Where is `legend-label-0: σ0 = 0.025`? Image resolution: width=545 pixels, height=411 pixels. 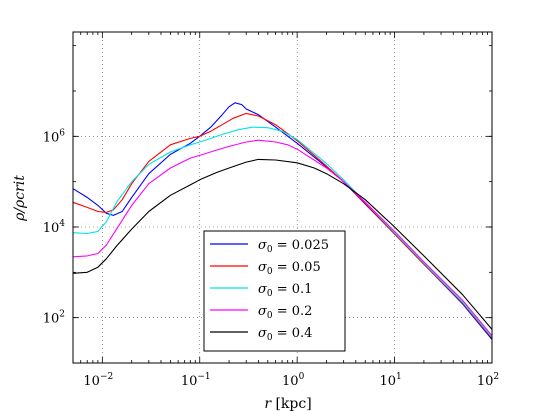
legend-label-0: σ0 = 0.025 is located at coordinates (293, 246).